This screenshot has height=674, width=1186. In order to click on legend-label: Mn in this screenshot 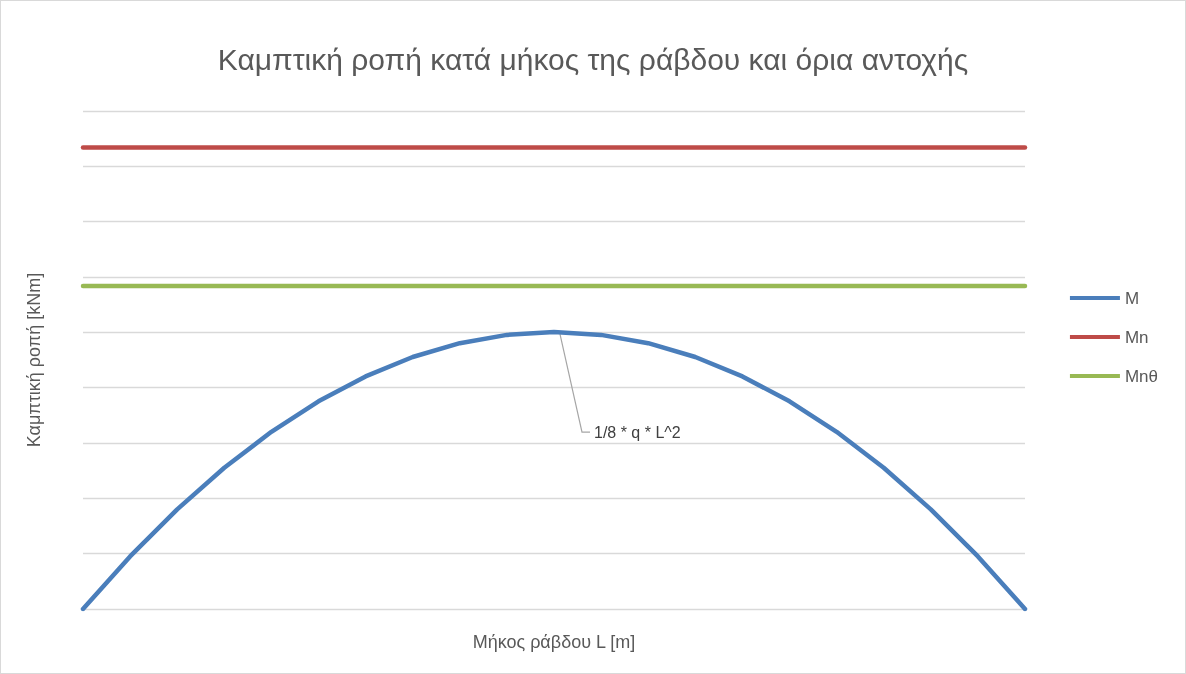, I will do `click(1136, 337)`.